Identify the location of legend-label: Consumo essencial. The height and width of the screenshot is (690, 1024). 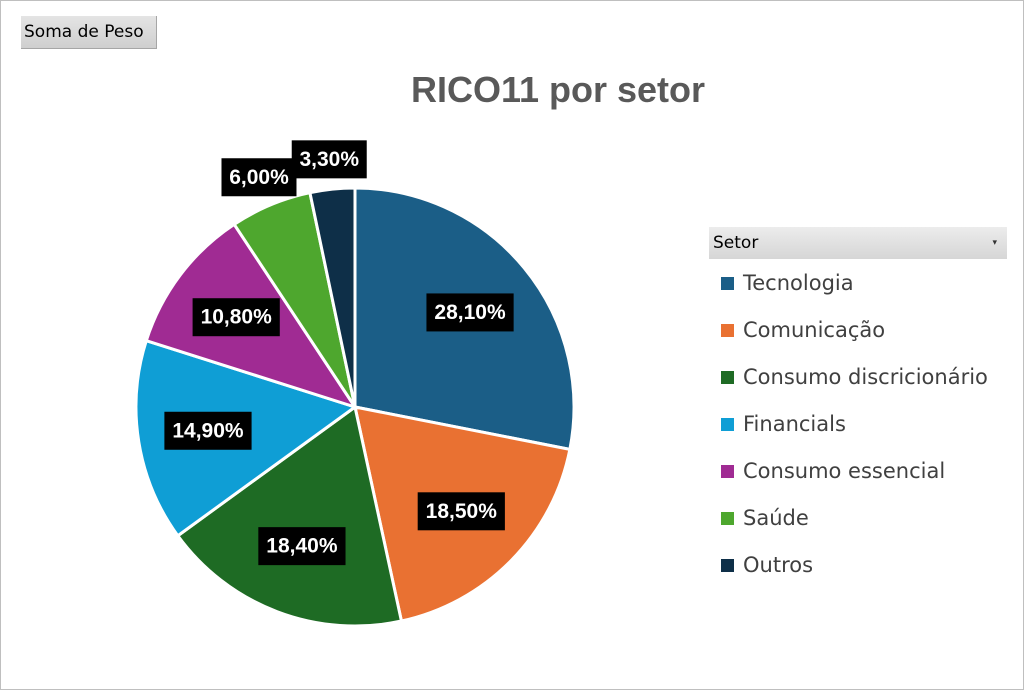
(844, 471).